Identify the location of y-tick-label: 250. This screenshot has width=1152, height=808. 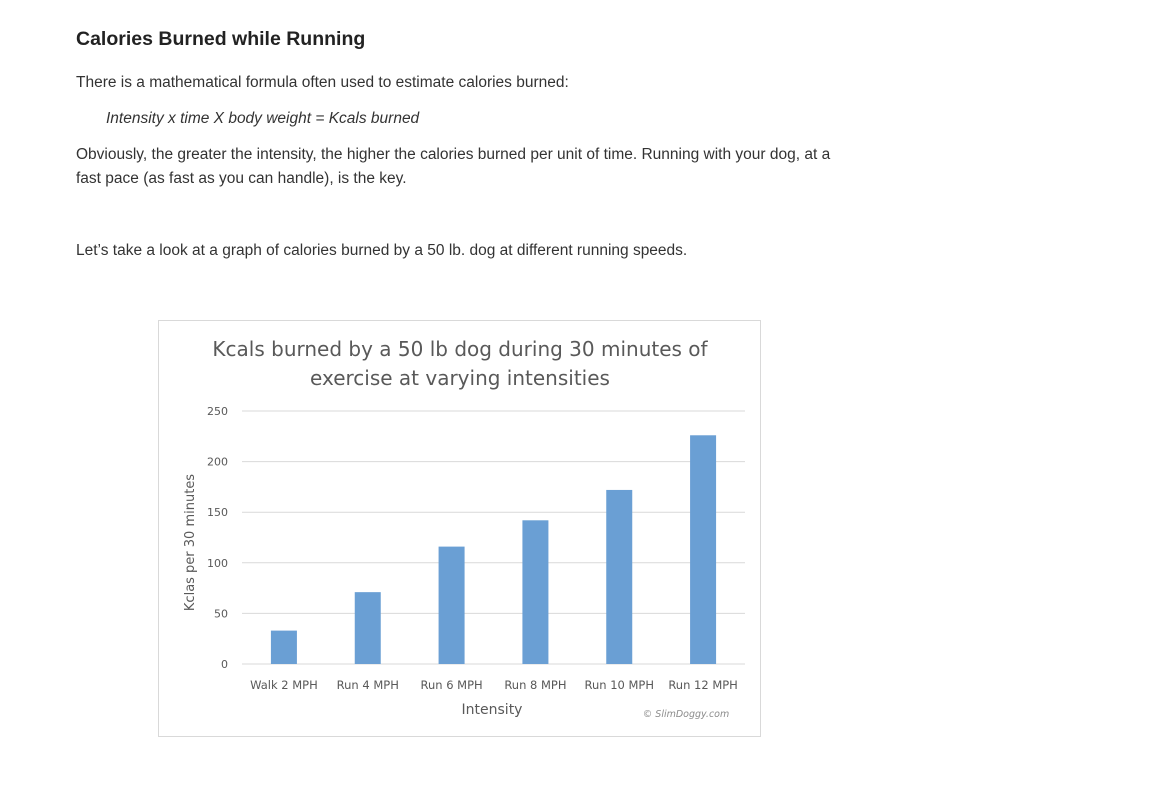
(217, 411).